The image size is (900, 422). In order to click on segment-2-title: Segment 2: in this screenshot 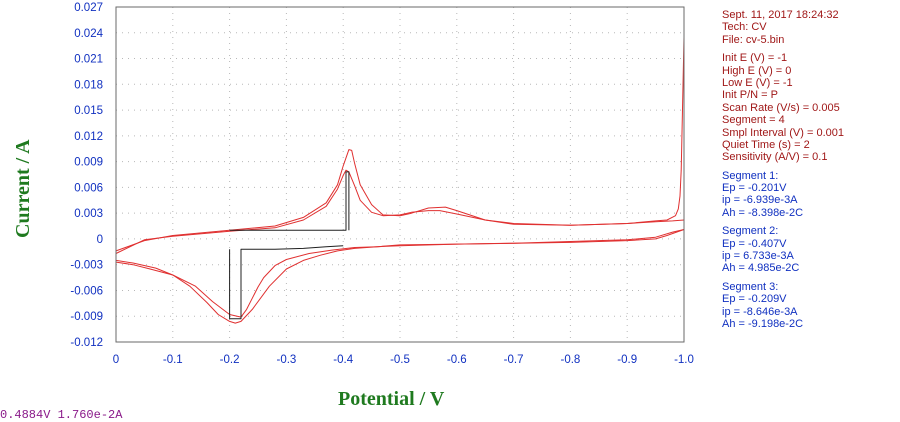, I will do `click(750, 231)`.